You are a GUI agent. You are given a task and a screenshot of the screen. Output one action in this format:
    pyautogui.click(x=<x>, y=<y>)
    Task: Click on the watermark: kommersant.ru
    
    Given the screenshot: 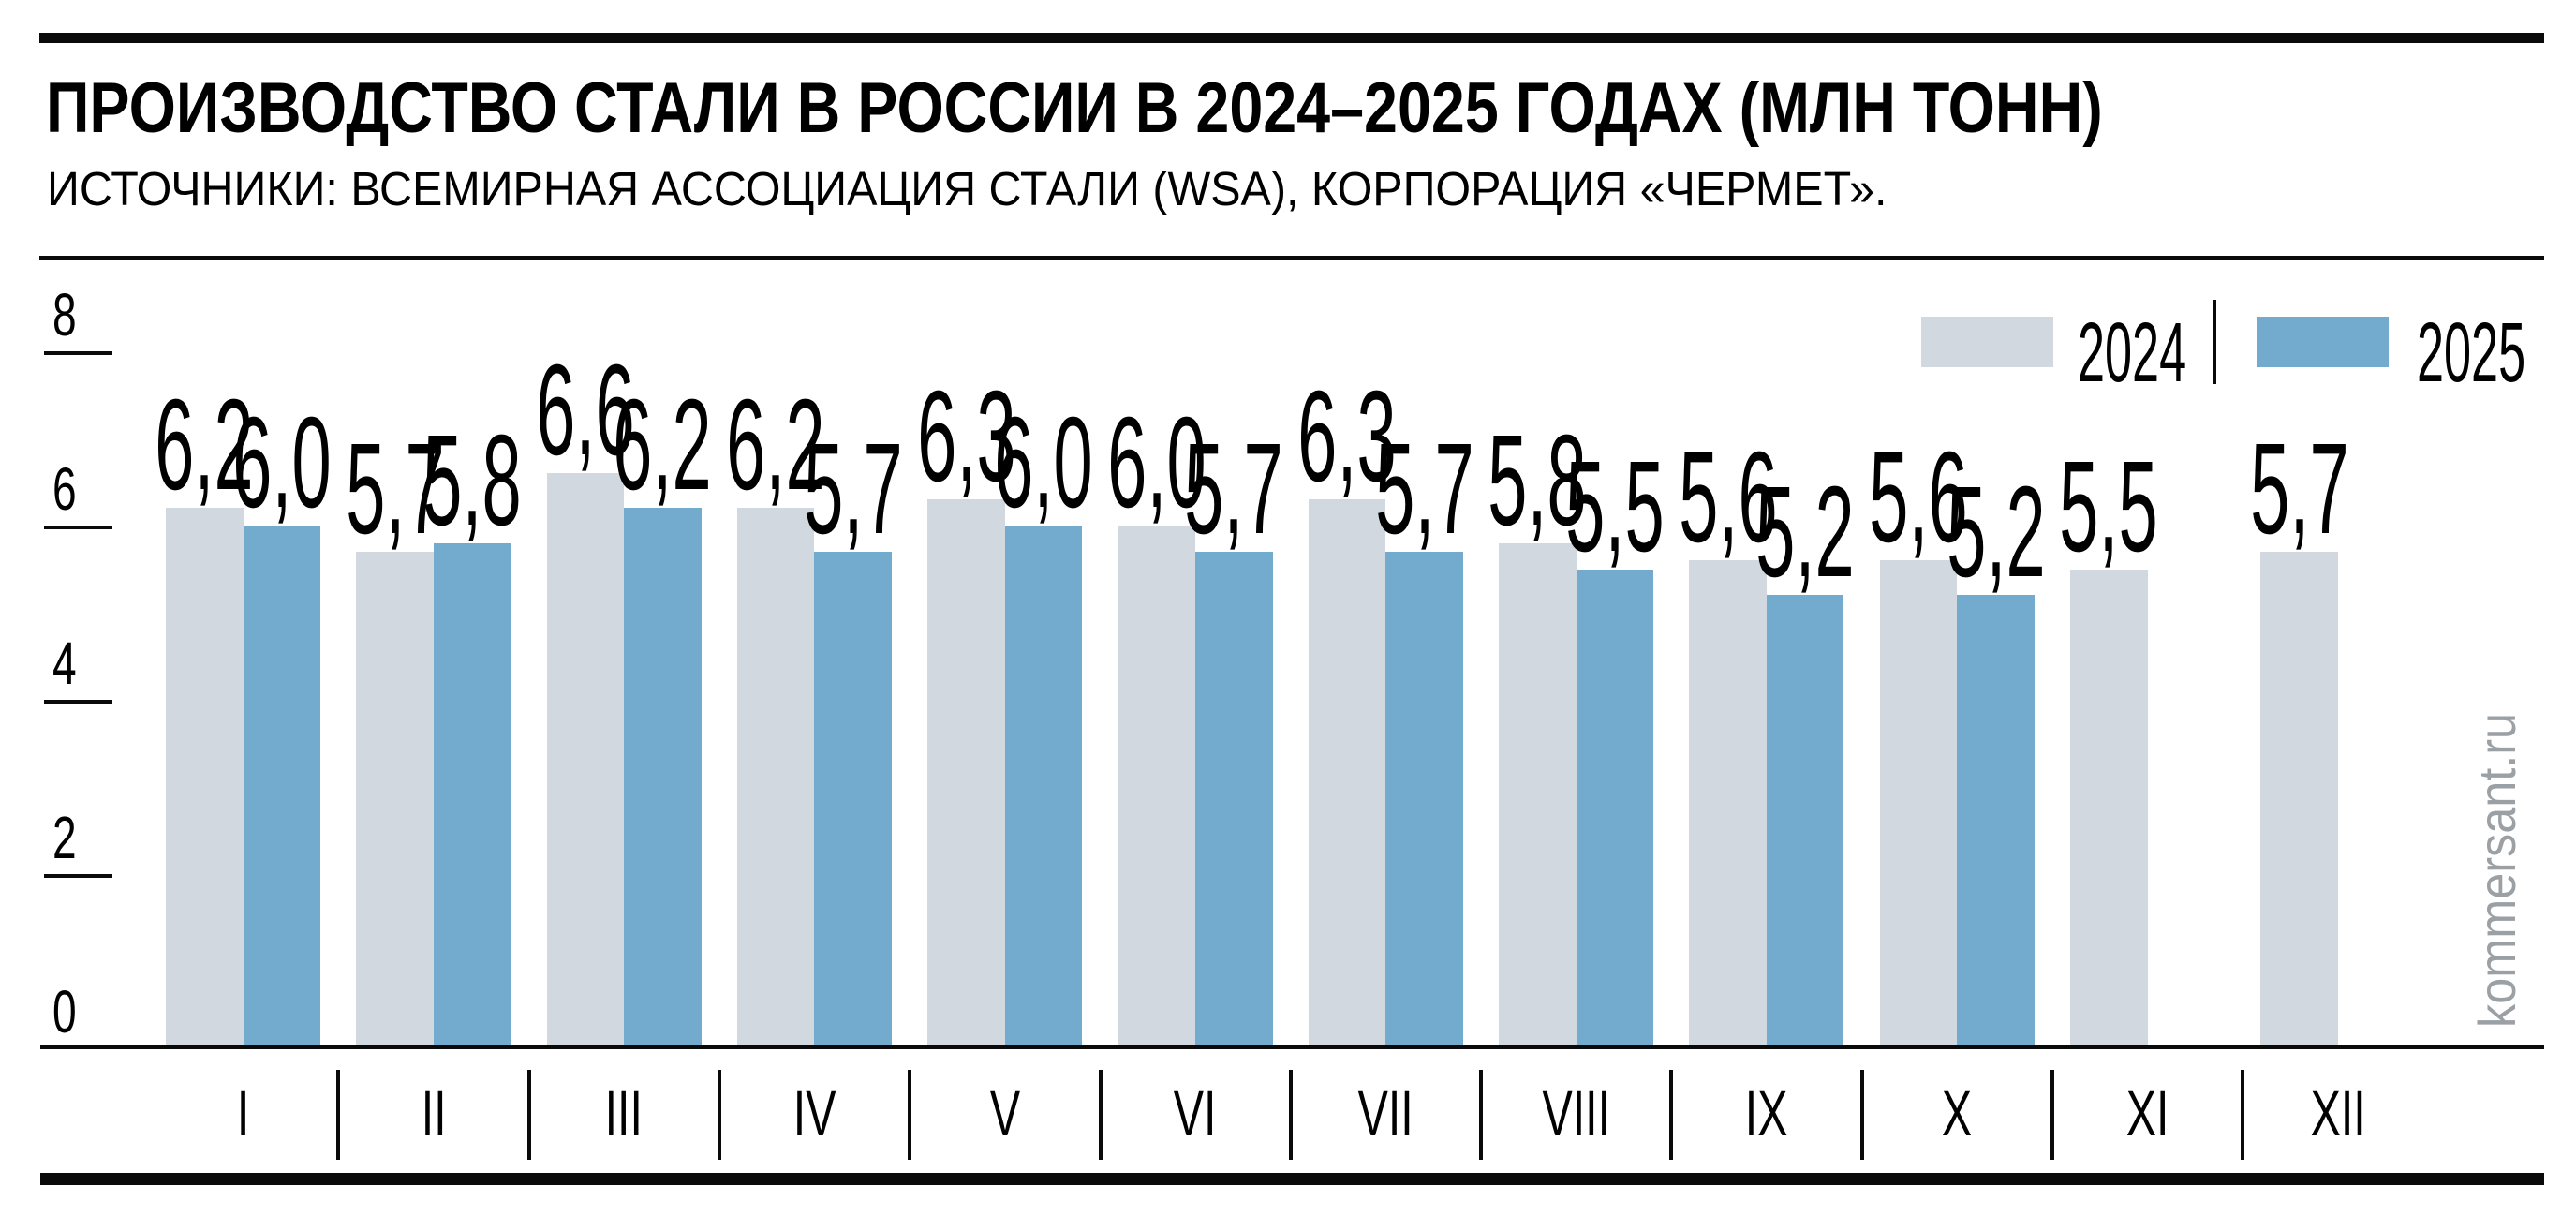 What is the action you would take?
    pyautogui.click(x=2496, y=870)
    